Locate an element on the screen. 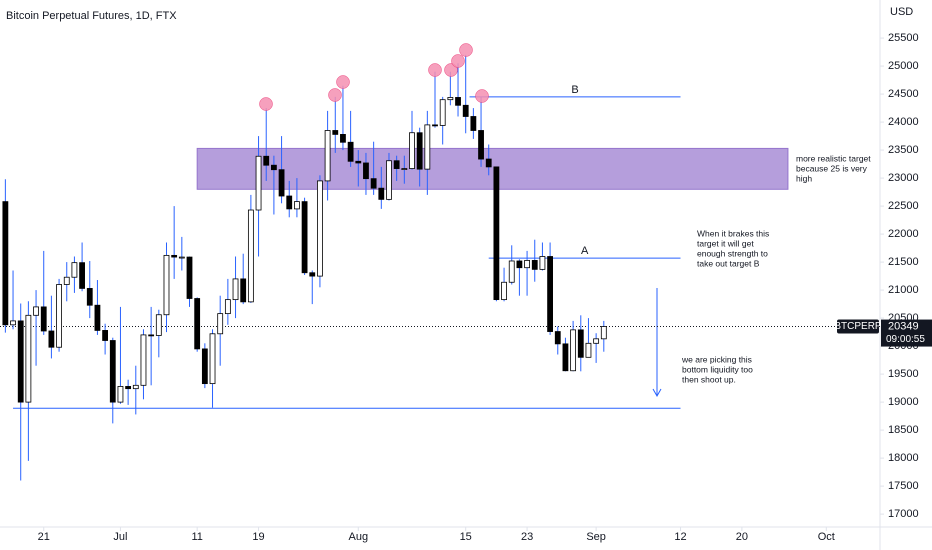  y-tick-label: 21000 is located at coordinates (903, 290).